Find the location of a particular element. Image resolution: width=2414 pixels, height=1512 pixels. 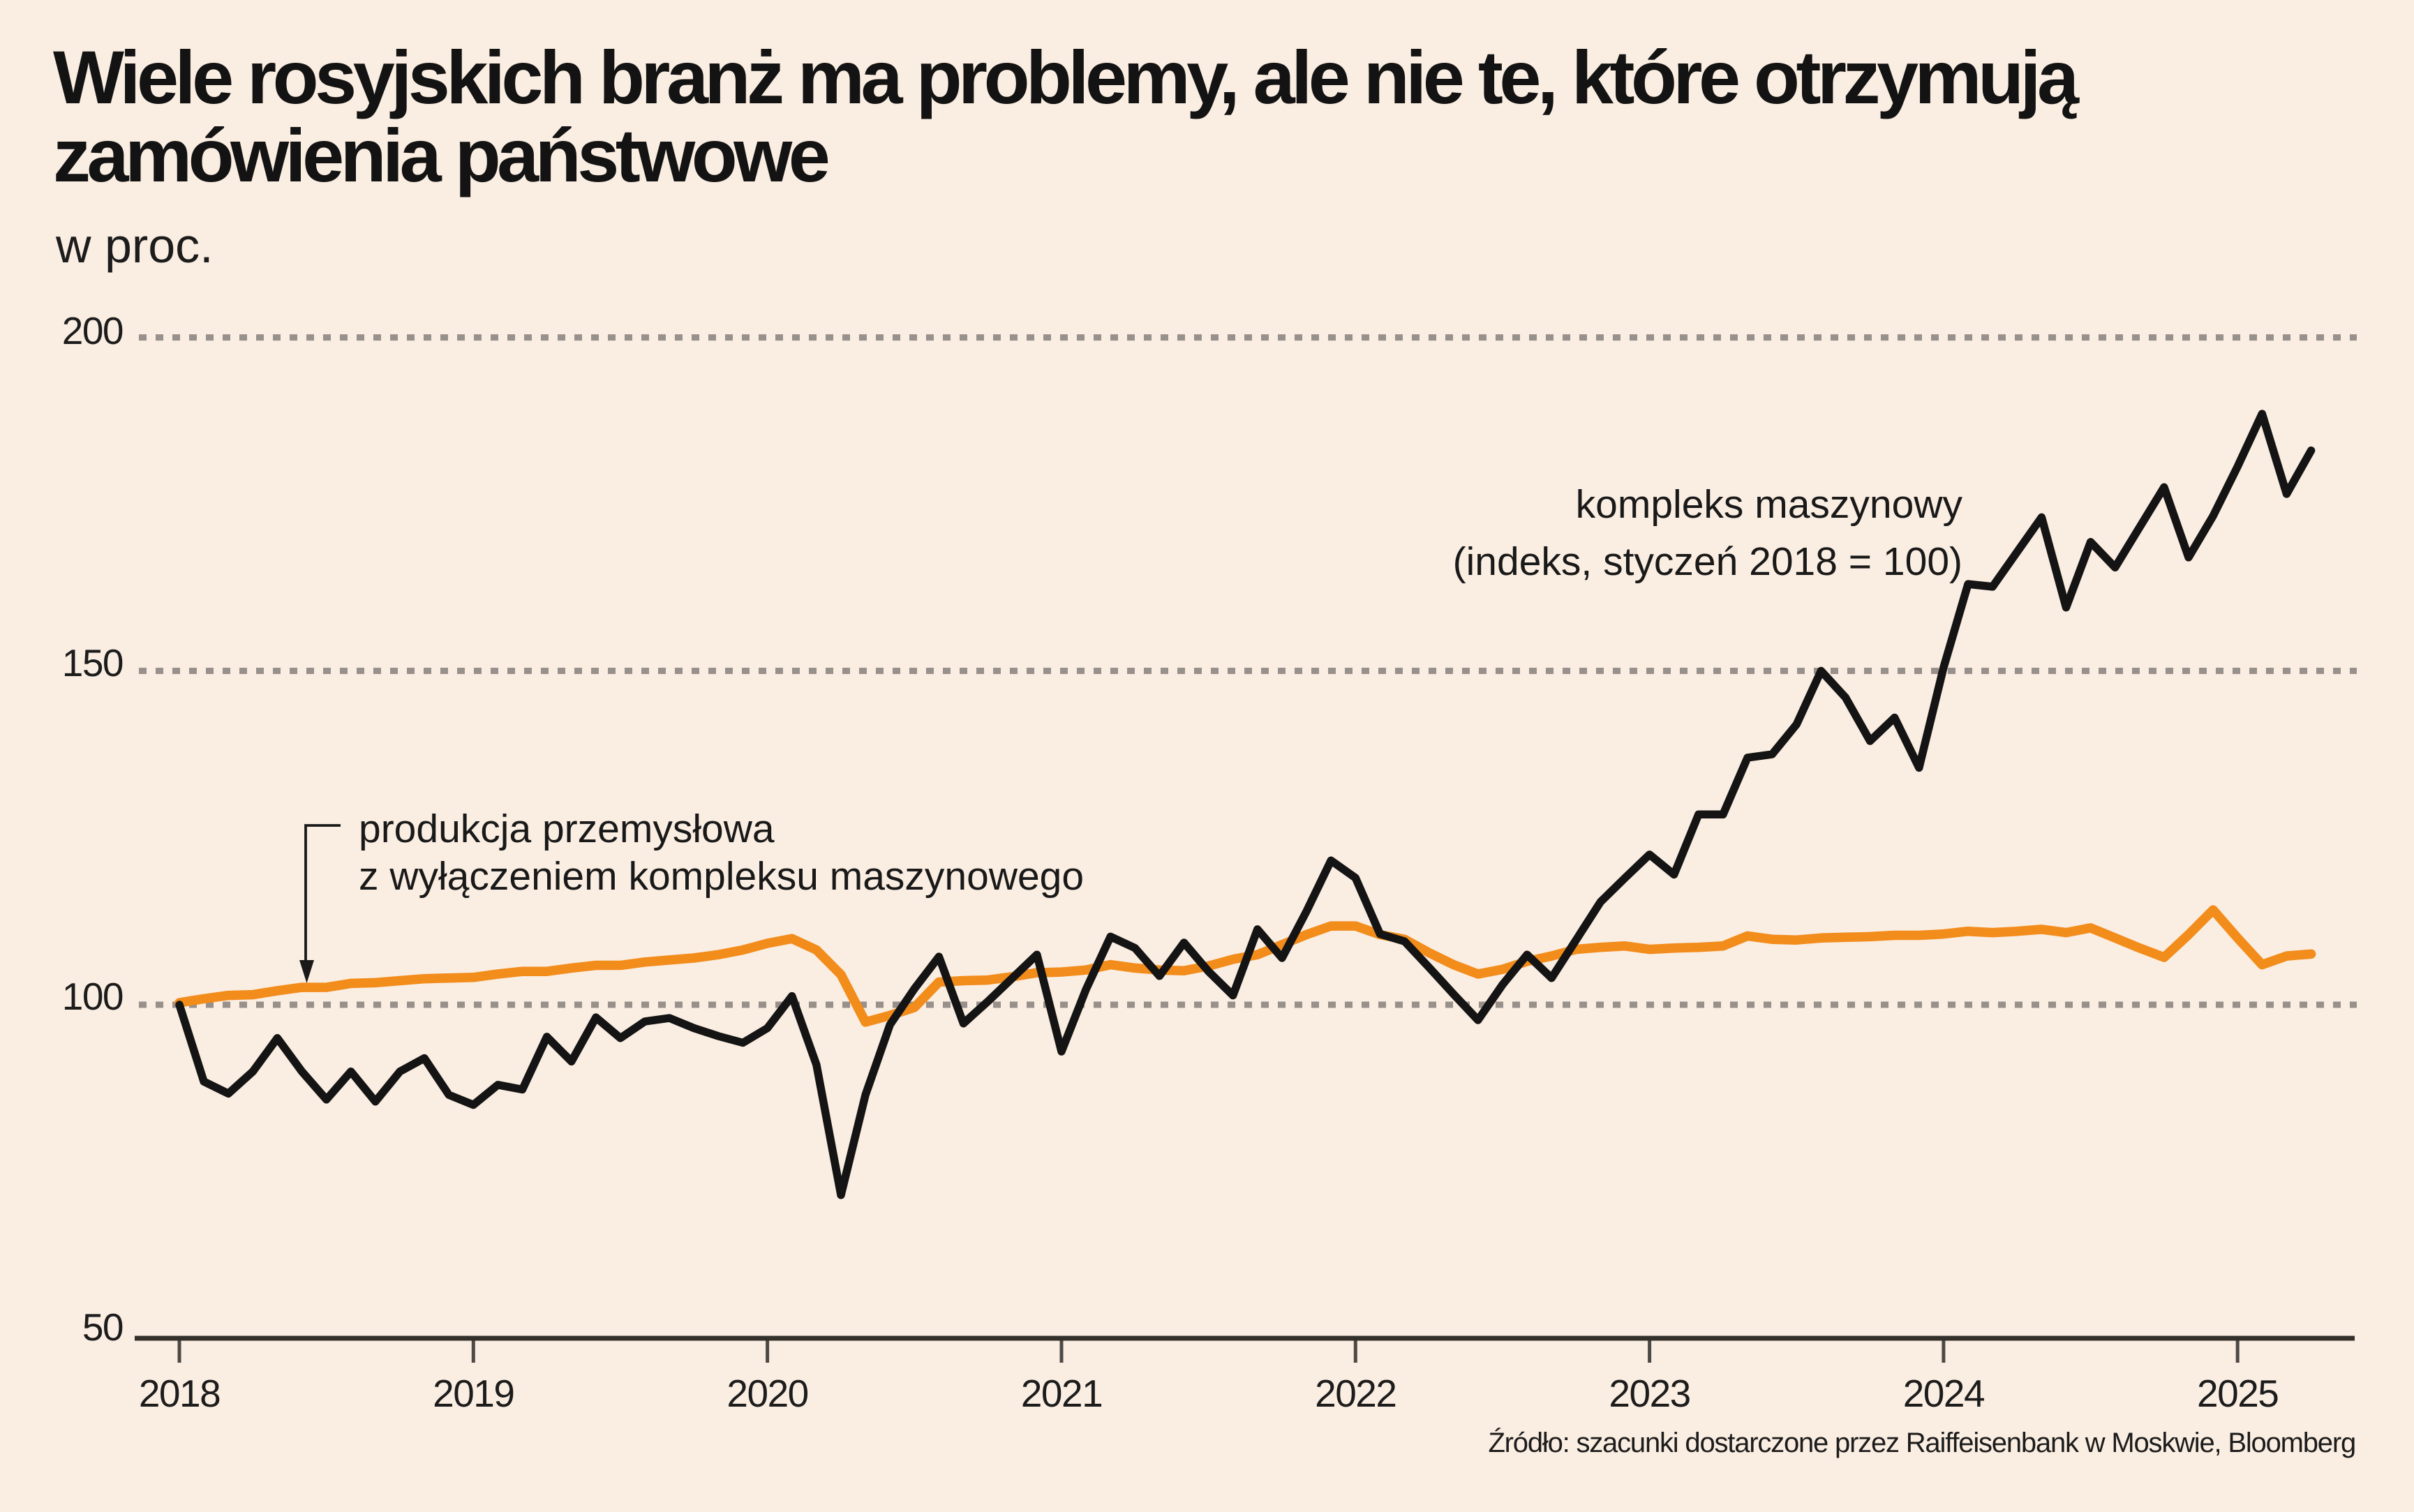

svg-text: 2022 is located at coordinates (1356, 1393).